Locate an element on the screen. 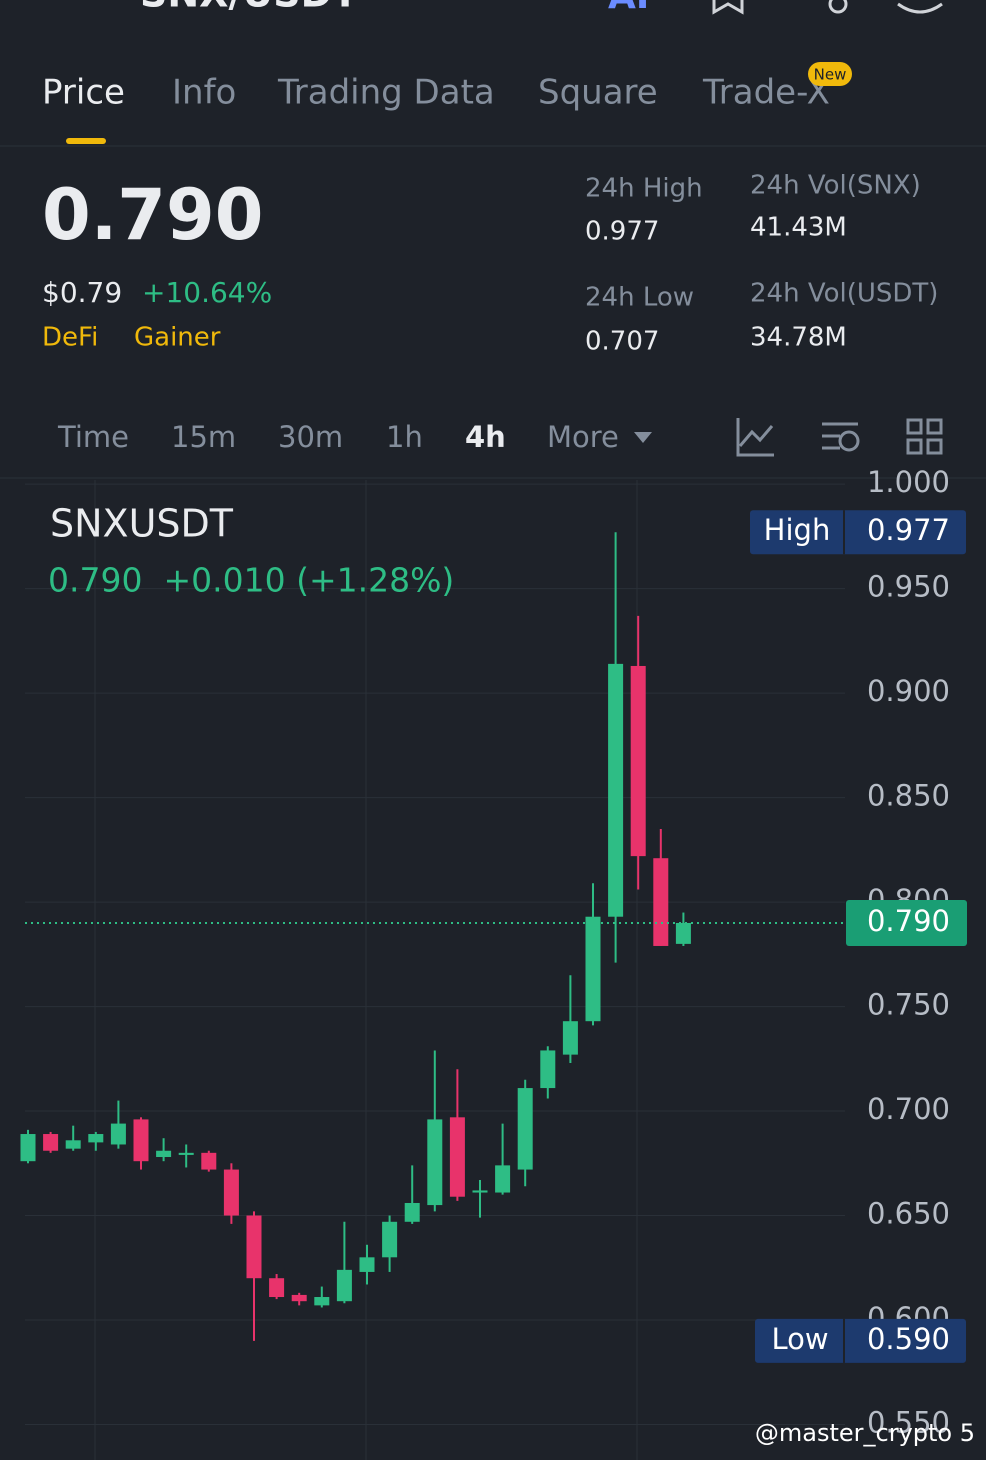 Image resolution: width=986 pixels, height=1460 pixels. tab: Info is located at coordinates (204, 93).